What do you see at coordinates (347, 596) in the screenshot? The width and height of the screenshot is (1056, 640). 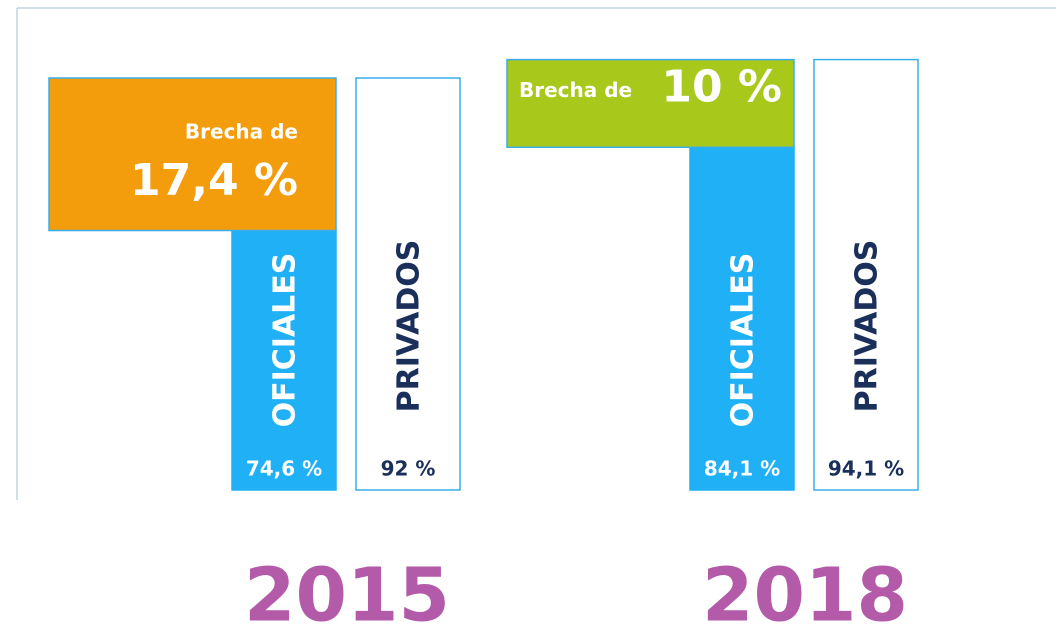 I see `year-label: 2015` at bounding box center [347, 596].